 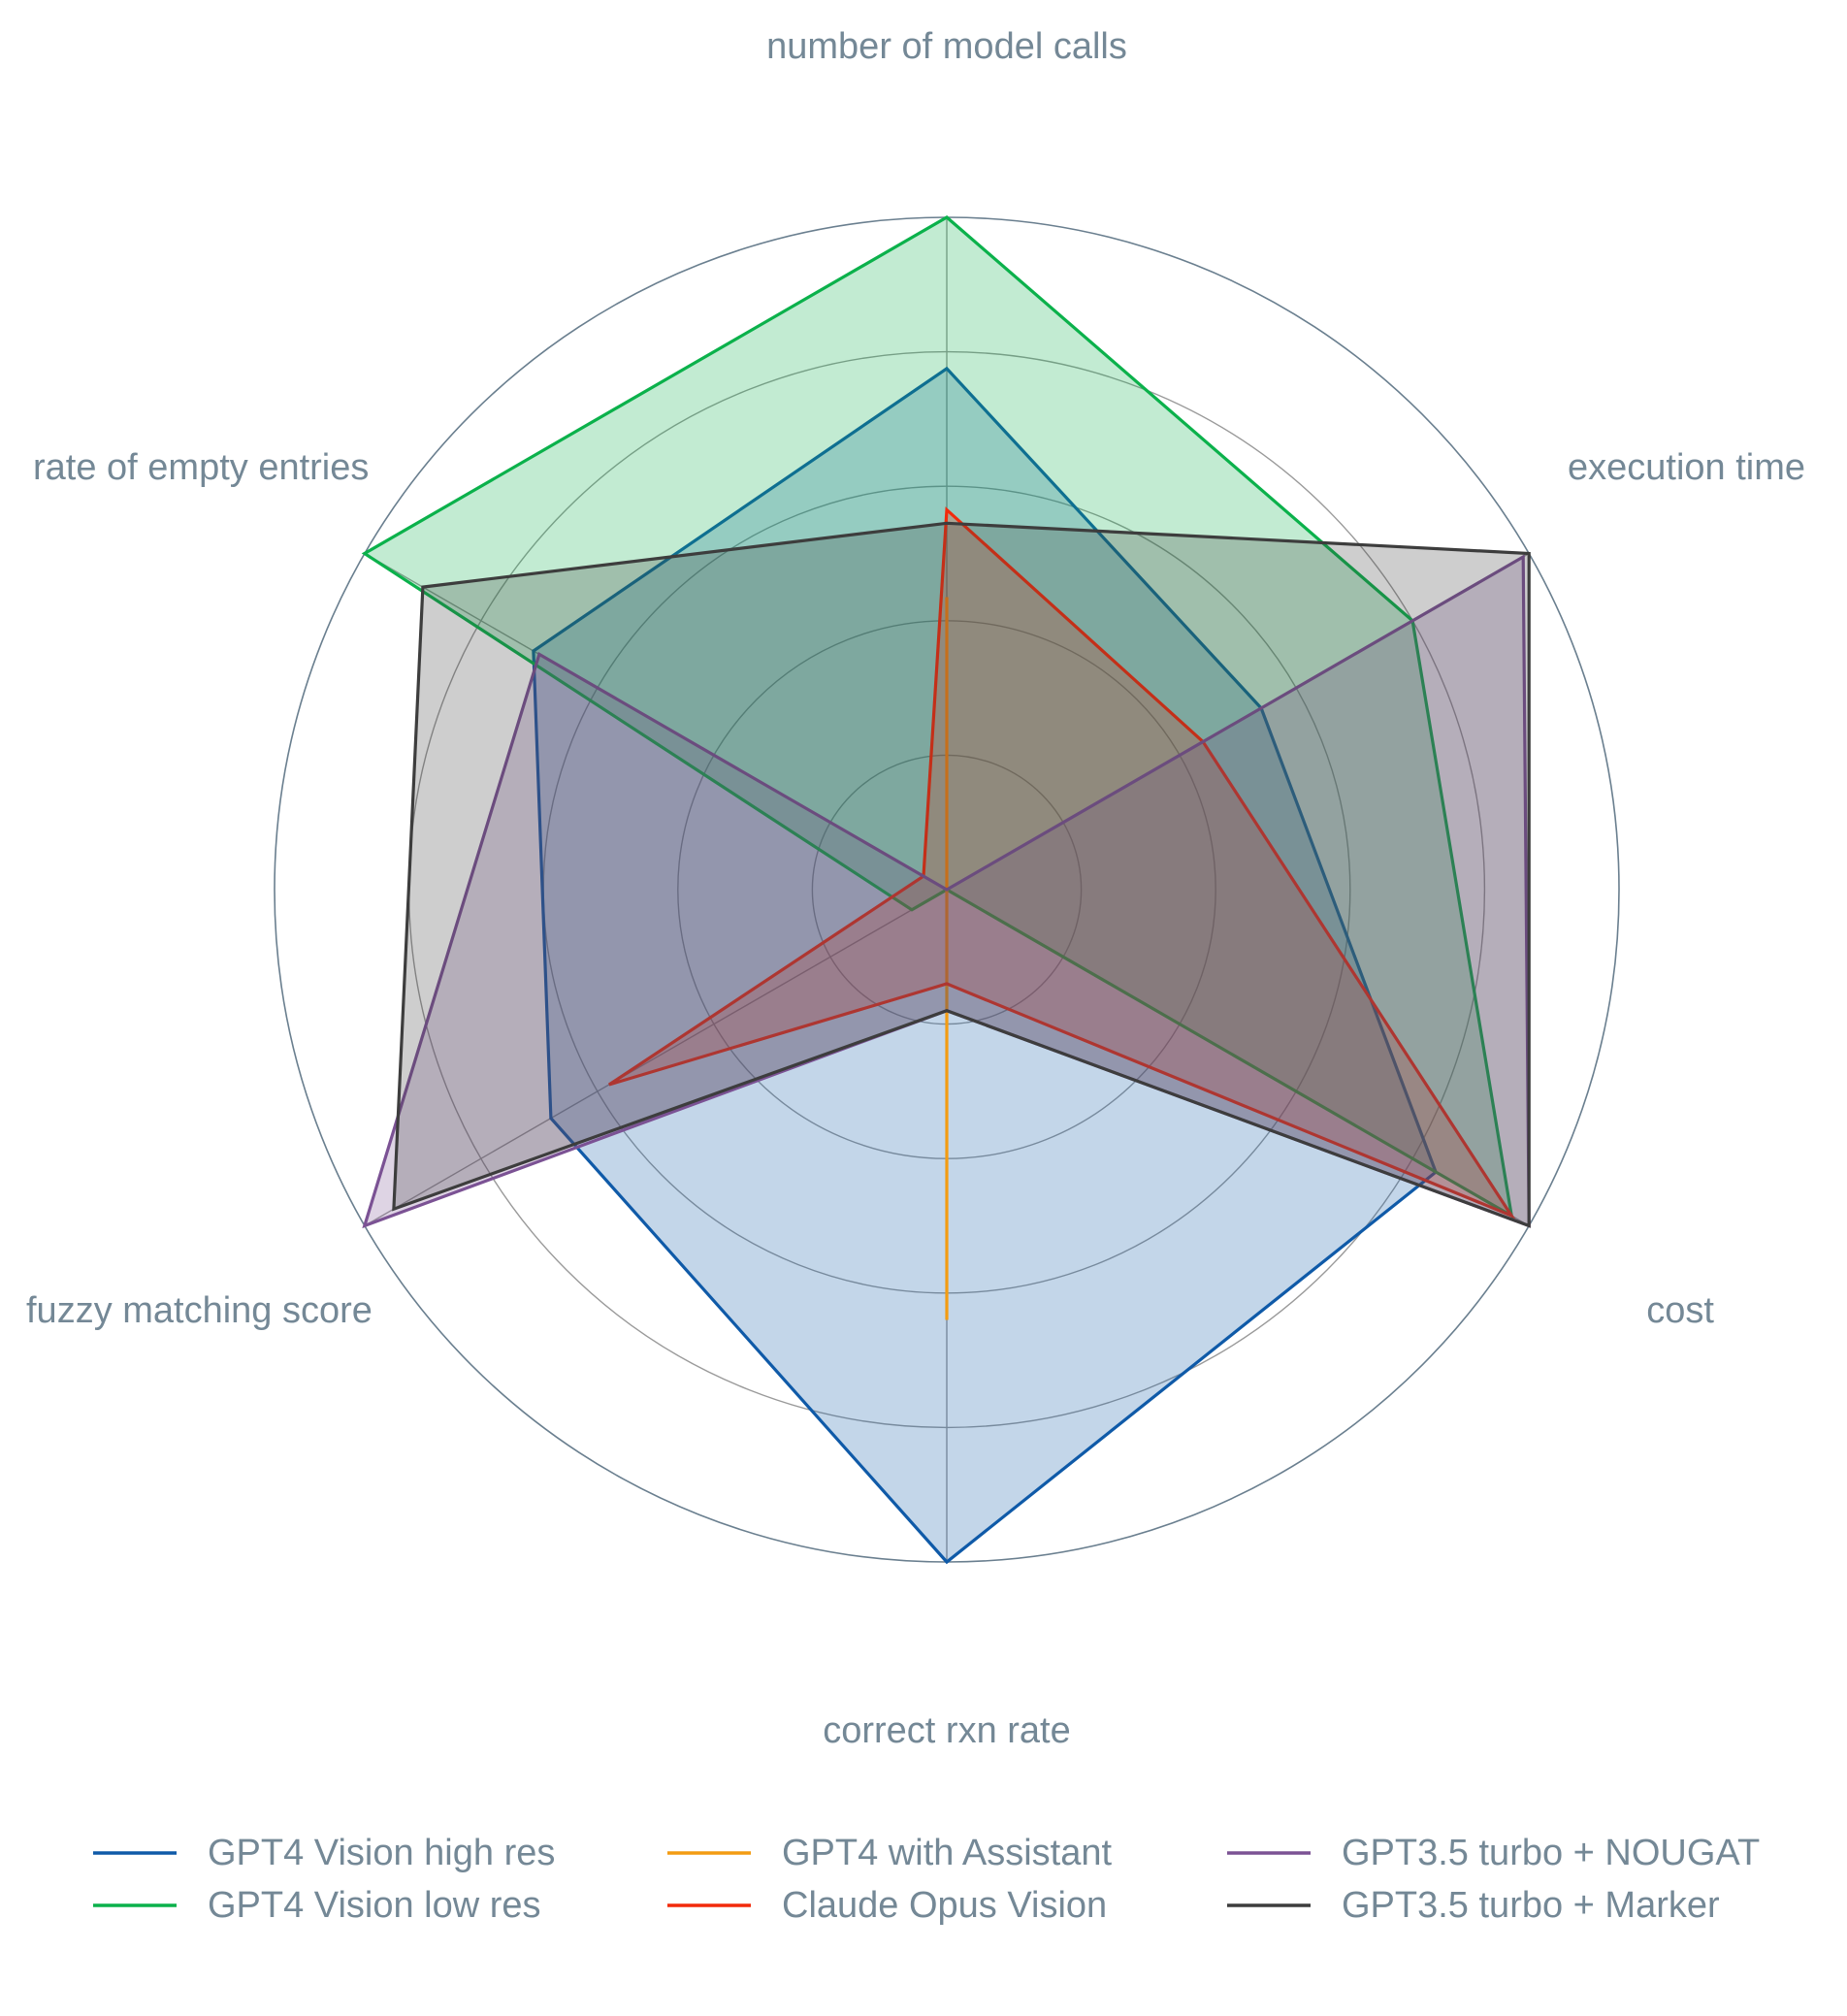 I want to click on legend-item: GPT3.5 turbo + NOUGAT, so click(x=1493, y=1853).